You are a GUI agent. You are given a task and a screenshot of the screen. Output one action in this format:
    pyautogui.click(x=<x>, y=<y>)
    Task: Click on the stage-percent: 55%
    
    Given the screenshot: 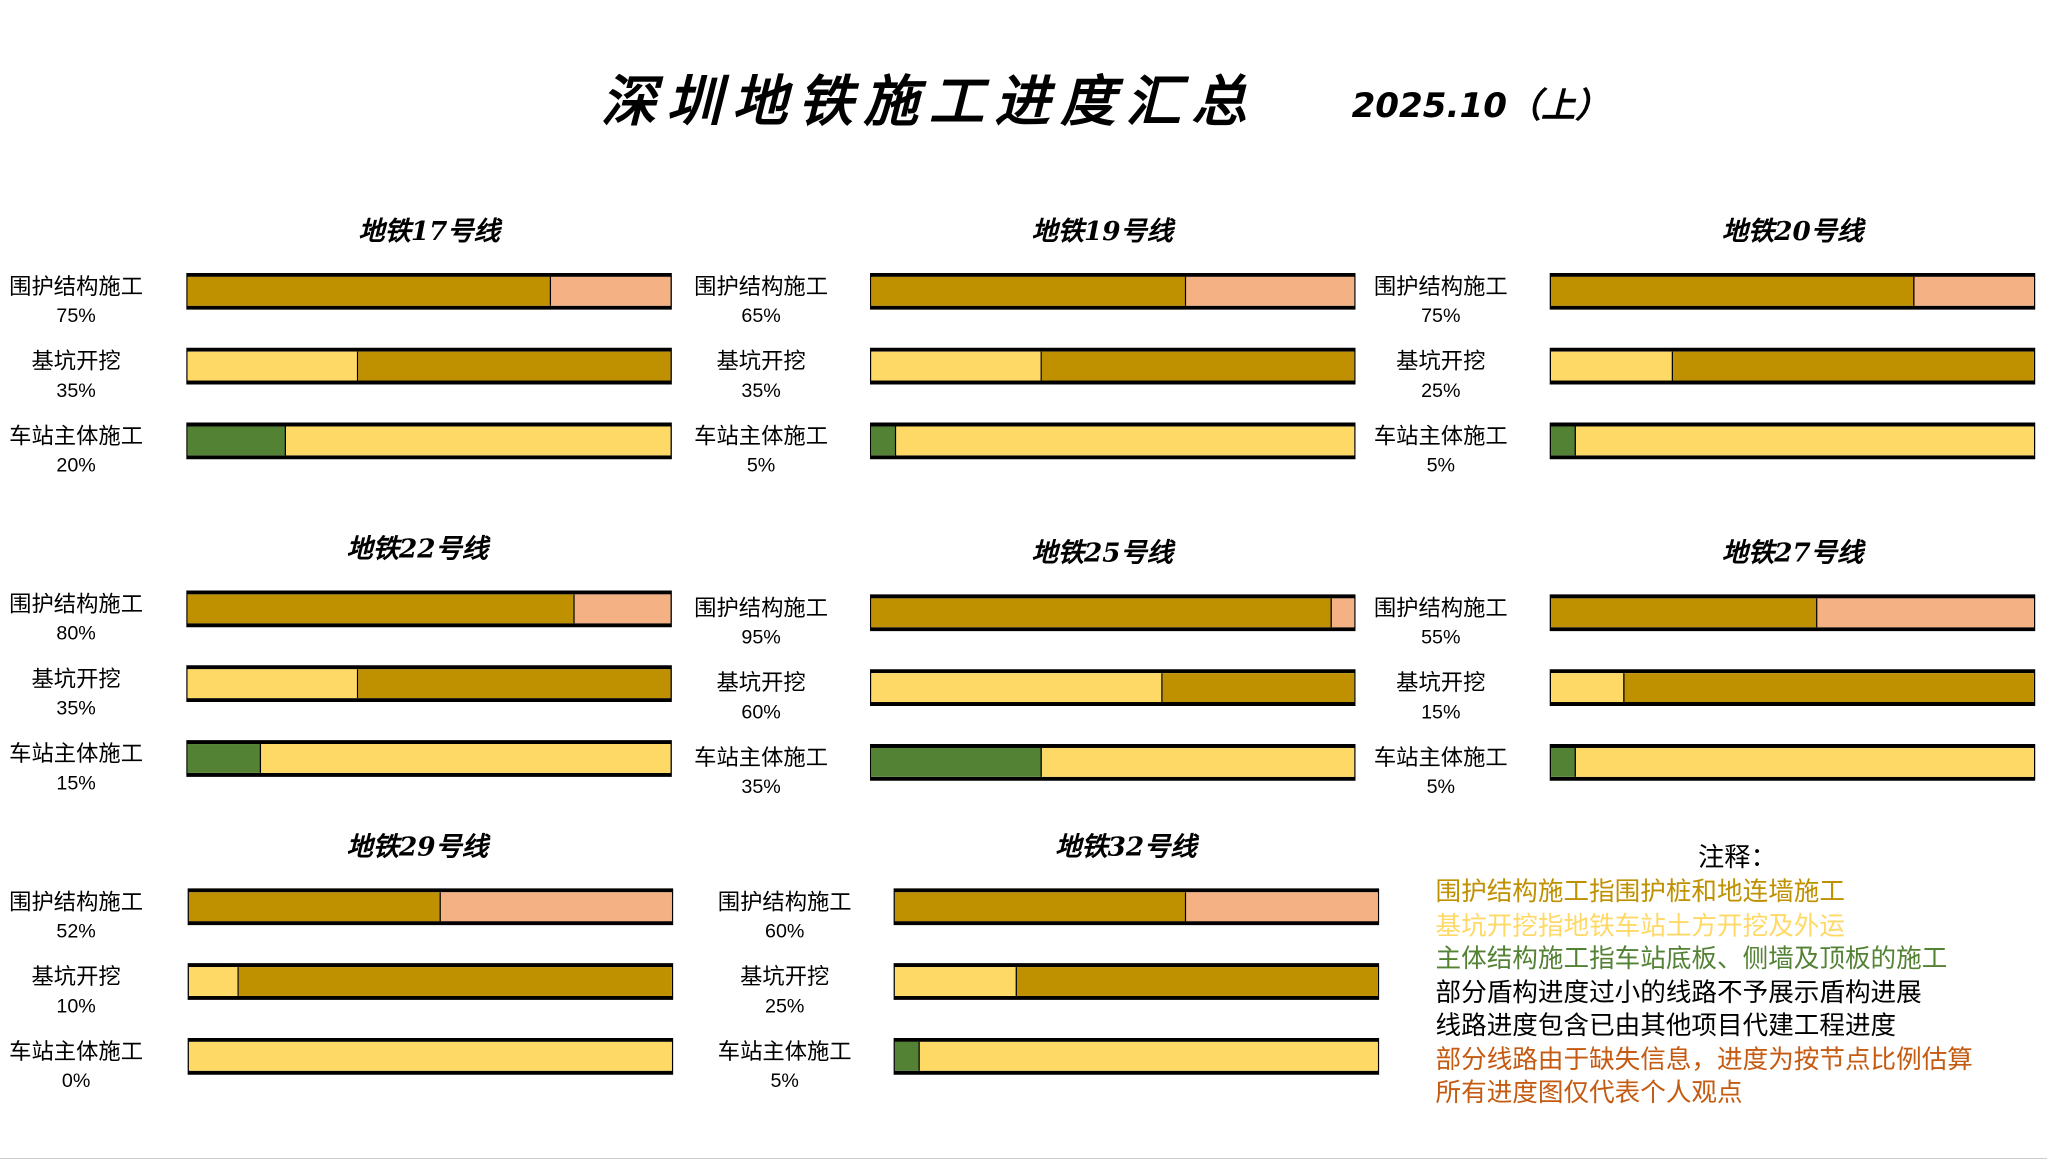 What is the action you would take?
    pyautogui.click(x=1441, y=637)
    